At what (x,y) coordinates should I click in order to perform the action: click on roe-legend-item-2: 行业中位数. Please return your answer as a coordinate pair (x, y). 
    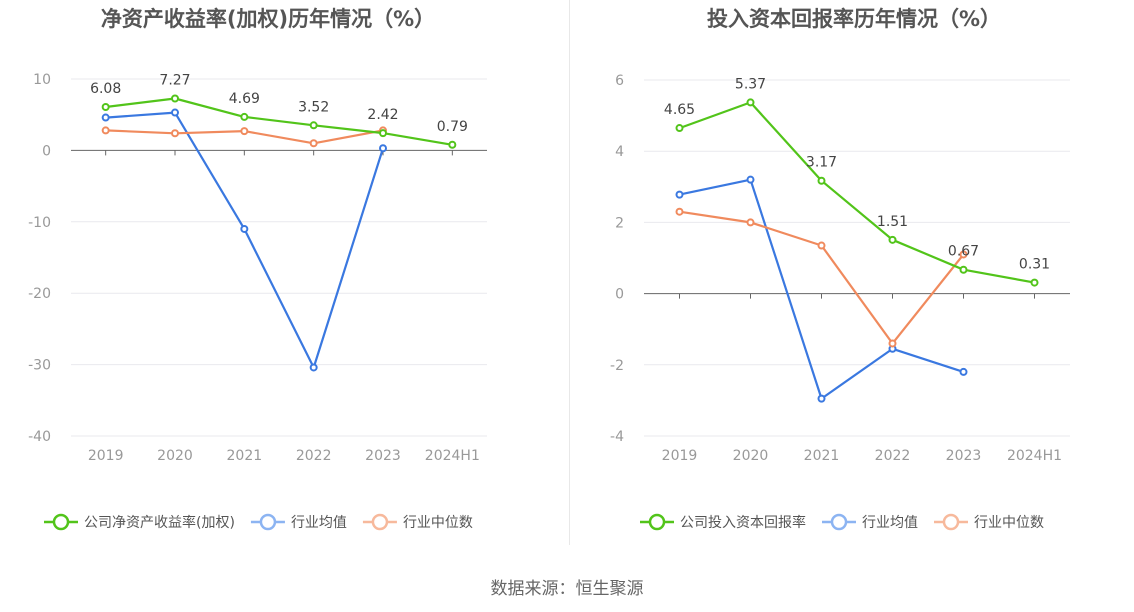
    Looking at the image, I should click on (417, 522).